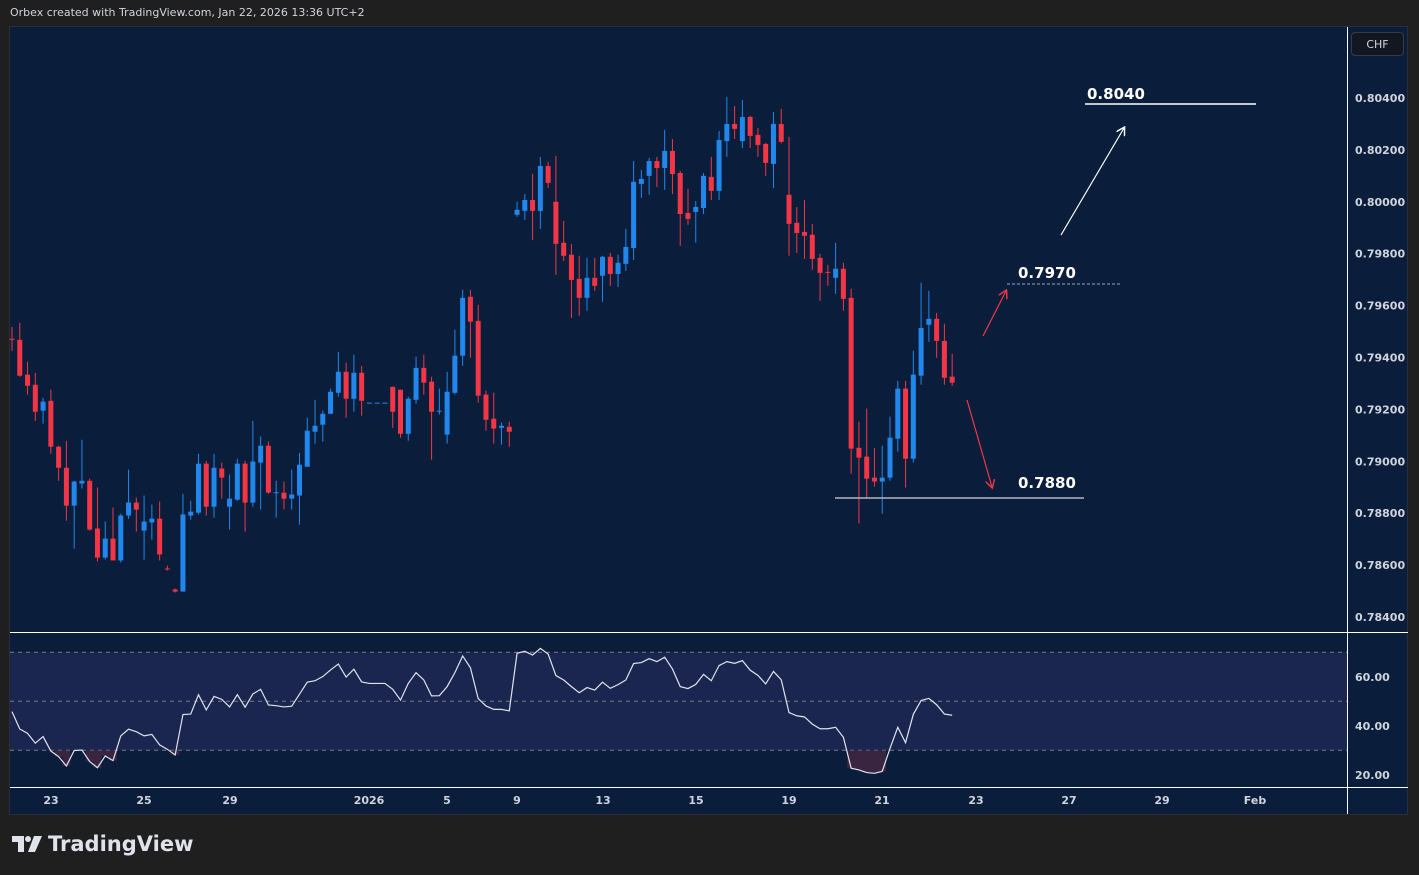 The width and height of the screenshot is (1419, 875). Describe the element at coordinates (369, 800) in the screenshot. I see `time-axis-label: 2026` at that location.